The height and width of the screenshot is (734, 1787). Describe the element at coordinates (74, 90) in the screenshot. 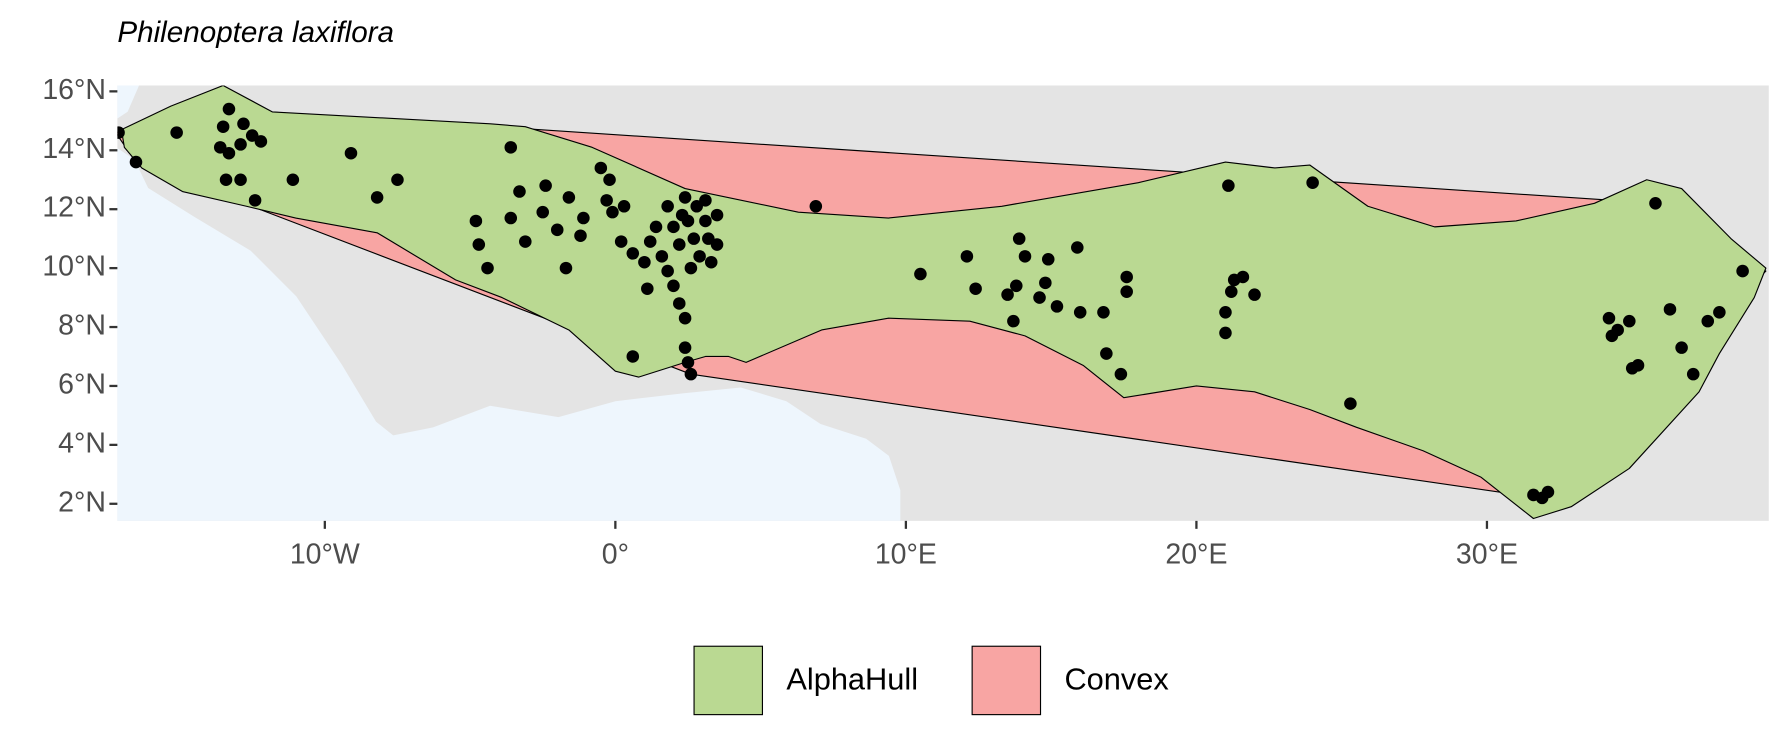

I see `y-tick-label: 16°N` at that location.